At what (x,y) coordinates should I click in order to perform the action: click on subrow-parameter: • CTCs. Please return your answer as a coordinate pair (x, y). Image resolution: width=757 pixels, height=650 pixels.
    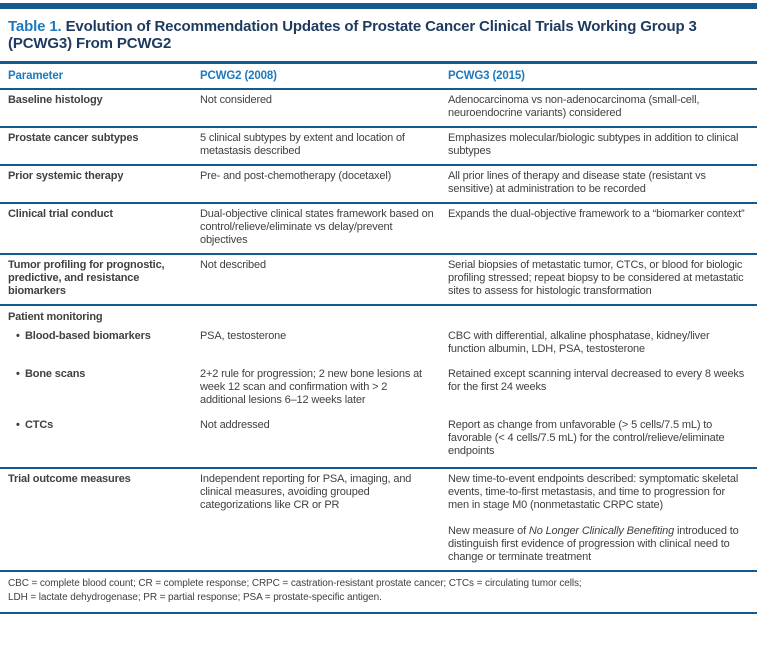
    Looking at the image, I should click on (104, 438).